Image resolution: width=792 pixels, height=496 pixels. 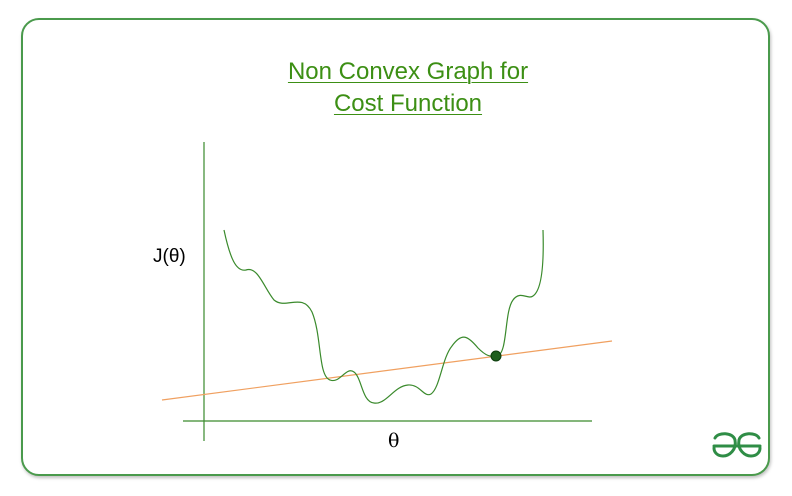 What do you see at coordinates (383, 316) in the screenshot?
I see `cost-curve` at bounding box center [383, 316].